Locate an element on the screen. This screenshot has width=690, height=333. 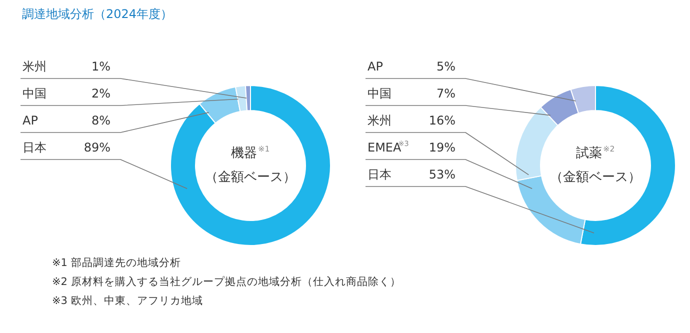
data-label: 19% is located at coordinates (442, 147).